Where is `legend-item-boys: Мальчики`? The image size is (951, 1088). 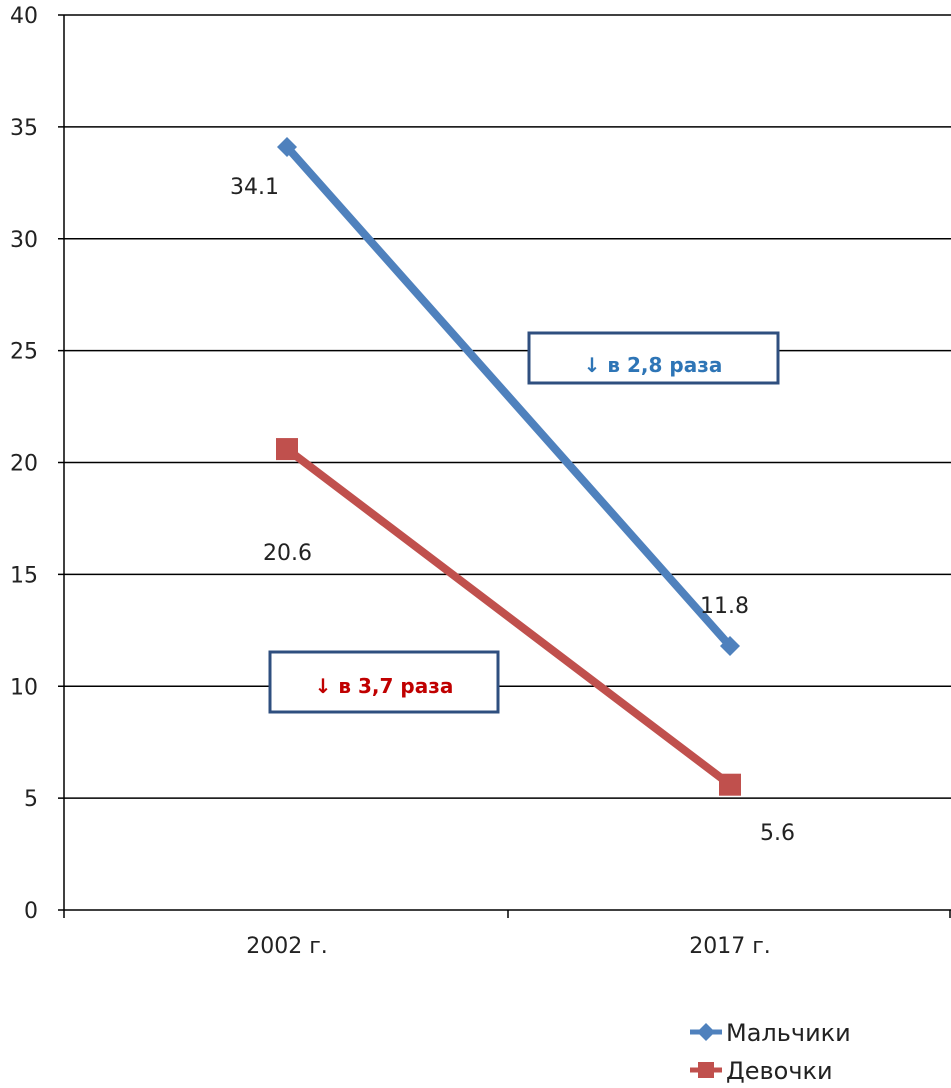
legend-item-boys: Мальчики is located at coordinates (770, 1033).